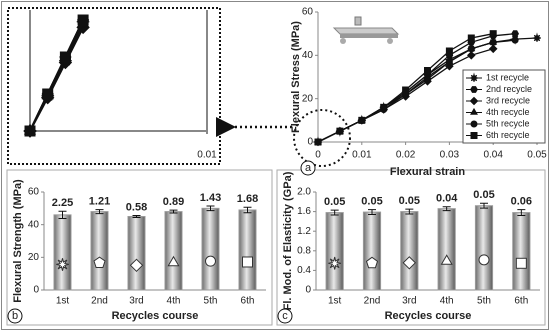 This screenshot has width=550, height=331. I want to click on error-label: 0.04, so click(447, 199).